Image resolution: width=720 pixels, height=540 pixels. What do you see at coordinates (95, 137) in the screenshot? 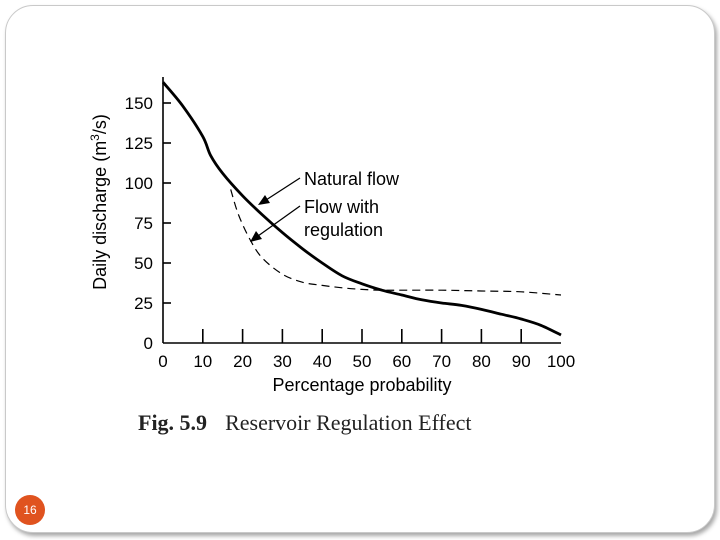
I see `y-axis-title-sup: 3` at bounding box center [95, 137].